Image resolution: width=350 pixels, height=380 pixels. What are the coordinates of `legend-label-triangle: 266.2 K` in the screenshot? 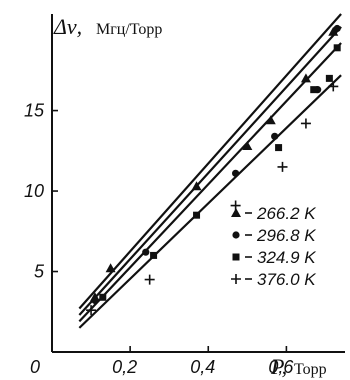 It's located at (286, 213).